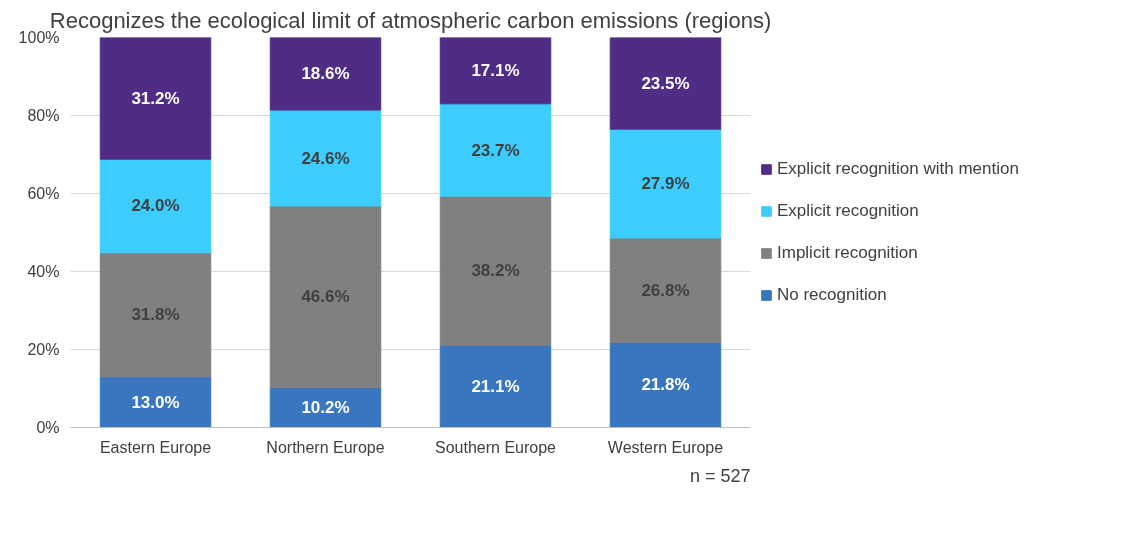 The height and width of the screenshot is (550, 1136). I want to click on legend-label: Explicit recognition, so click(848, 211).